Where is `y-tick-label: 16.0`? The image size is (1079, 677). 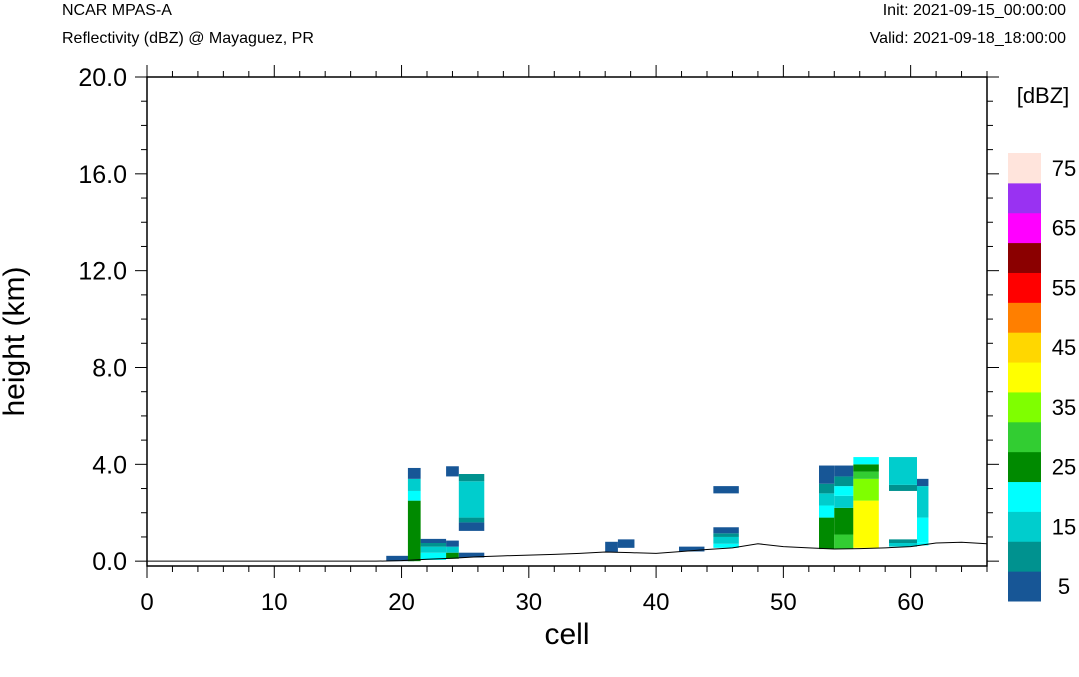 y-tick-label: 16.0 is located at coordinates (102, 175).